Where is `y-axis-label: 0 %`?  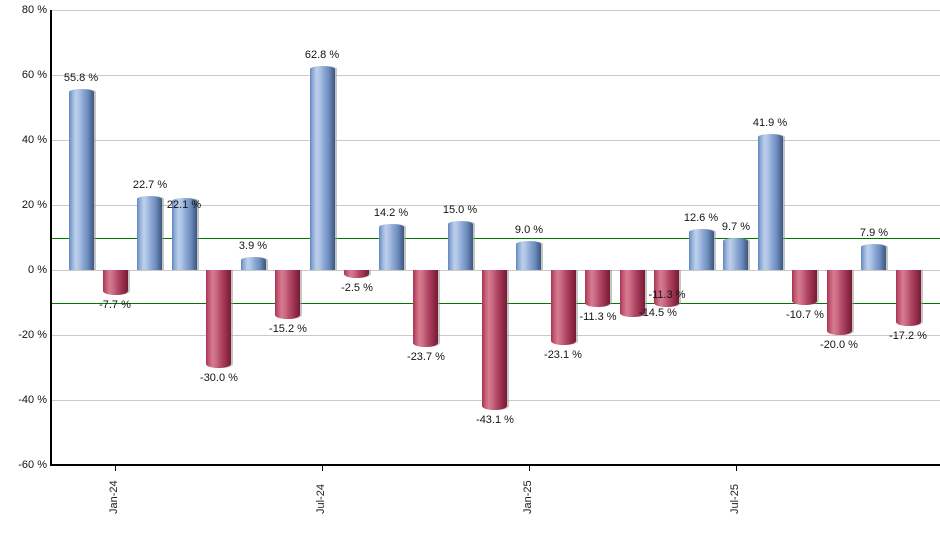
y-axis-label: 0 % is located at coordinates (37, 270).